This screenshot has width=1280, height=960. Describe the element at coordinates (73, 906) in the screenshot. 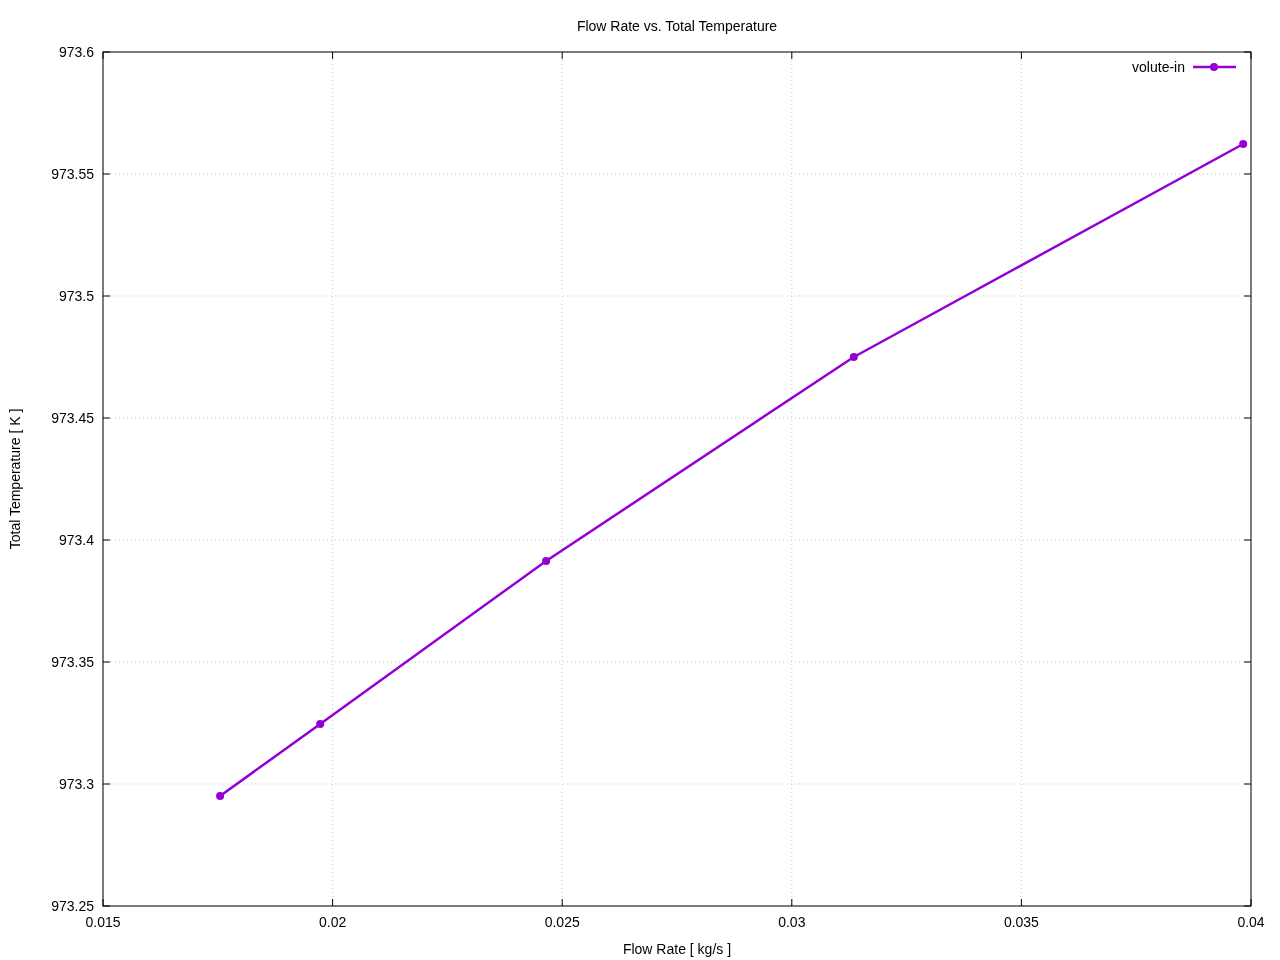

I see `y-tick-label: 973.25` at that location.